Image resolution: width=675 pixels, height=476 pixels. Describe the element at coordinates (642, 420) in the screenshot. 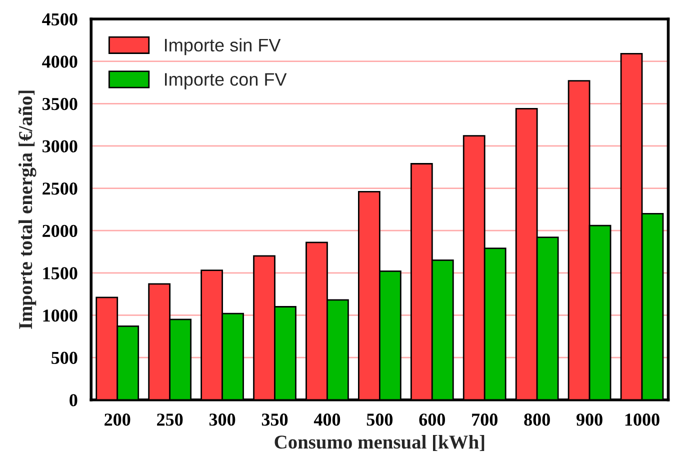

I see `x-tick-label: 1000` at that location.